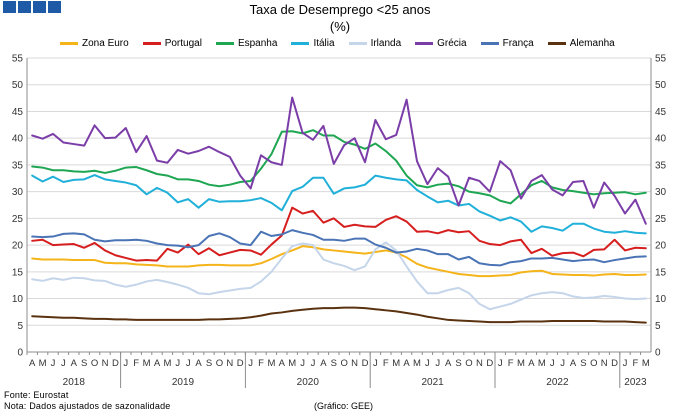 The height and width of the screenshot is (415, 680). Describe the element at coordinates (658, 353) in the screenshot. I see `y-tick-label-right: 0` at that location.